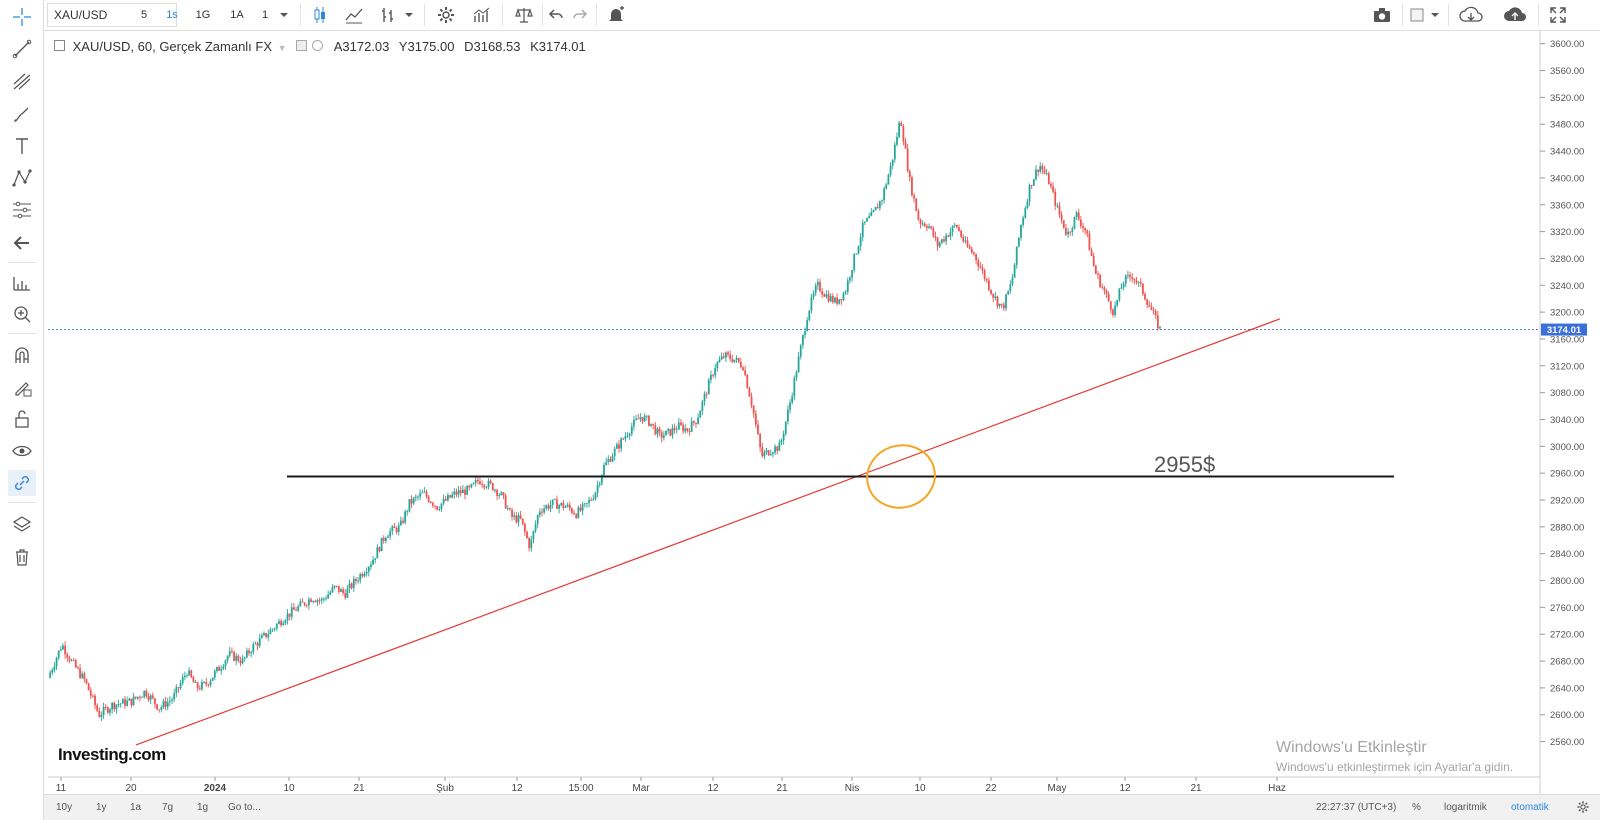  What do you see at coordinates (616, 15) in the screenshot?
I see `alert-bell-icon` at bounding box center [616, 15].